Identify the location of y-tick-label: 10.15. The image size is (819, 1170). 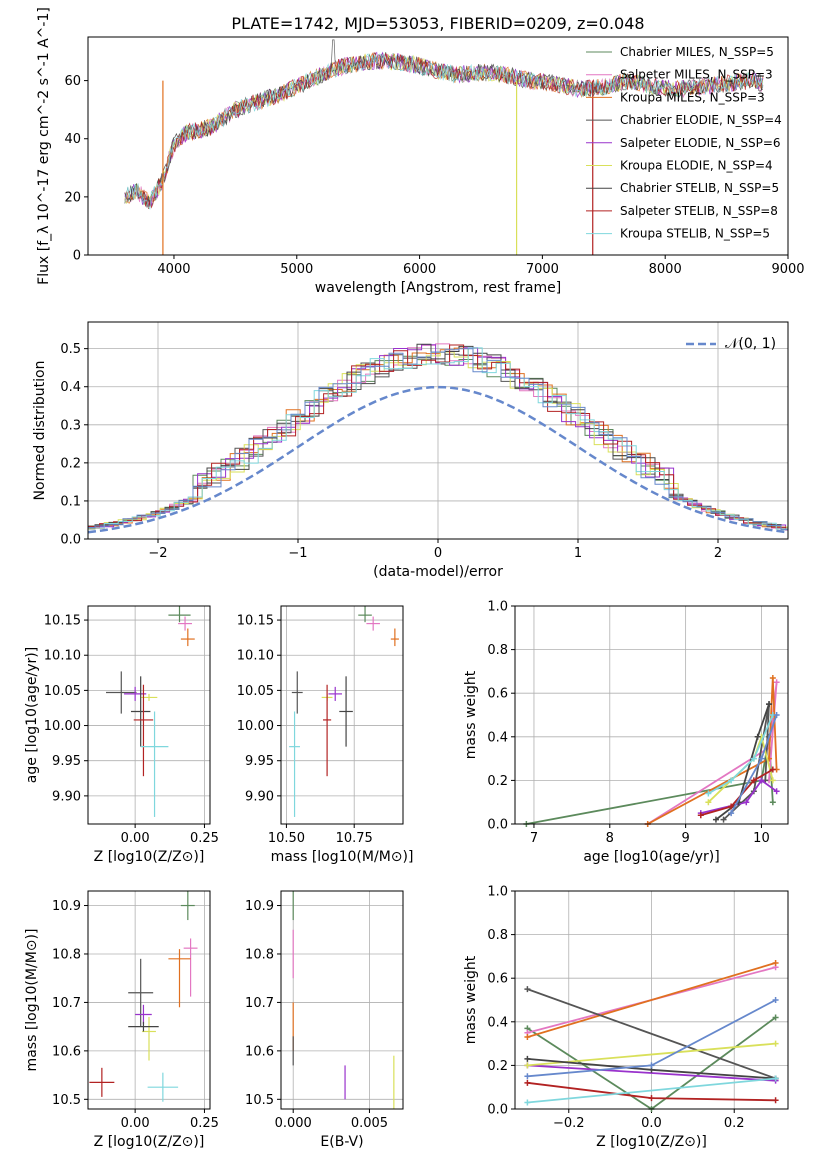
(255, 621).